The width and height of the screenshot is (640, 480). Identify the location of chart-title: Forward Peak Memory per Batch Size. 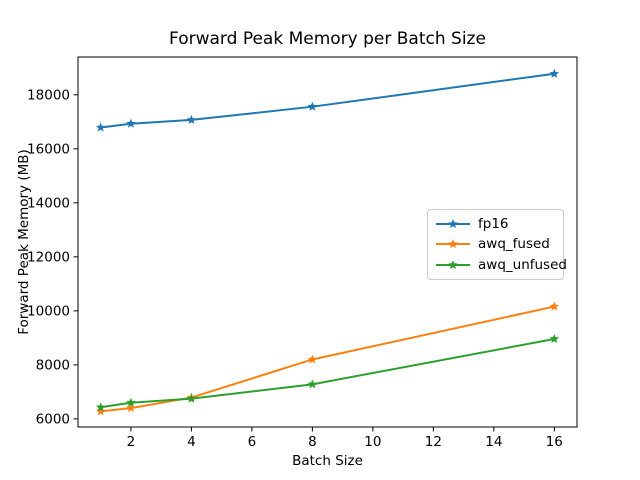
(327, 39).